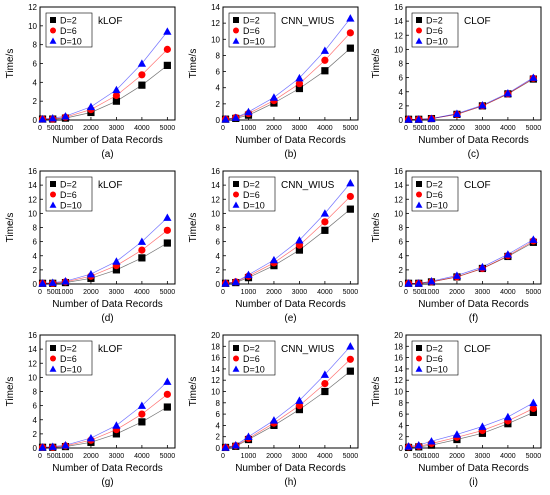 The height and width of the screenshot is (495, 550). I want to click on legend-label: D=10, so click(254, 206).